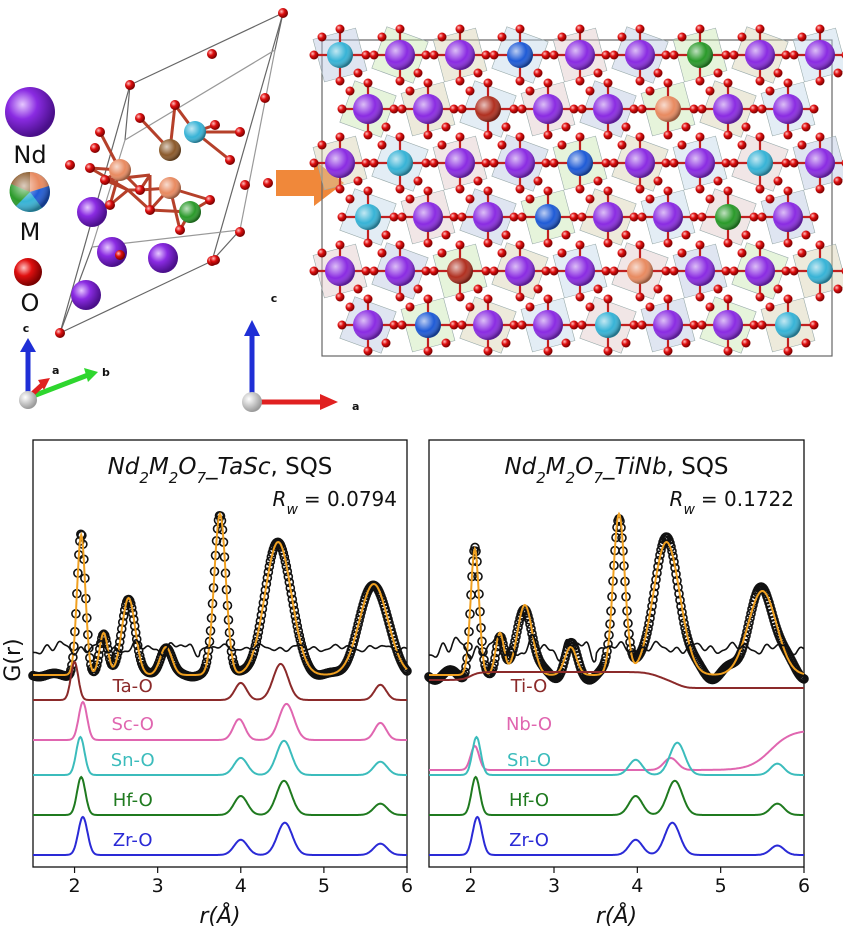 The image size is (843, 935). What do you see at coordinates (732, 502) in the screenshot?
I see `rw-annotation: Rw = 0.1722` at bounding box center [732, 502].